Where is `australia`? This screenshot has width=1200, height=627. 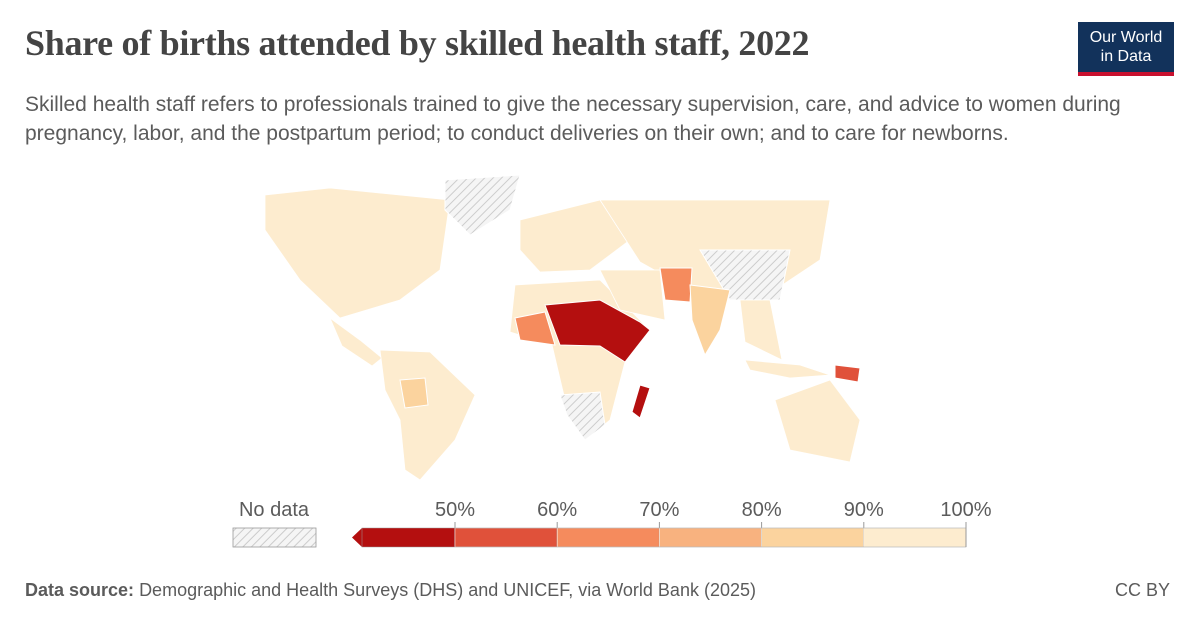
australia is located at coordinates (817, 421).